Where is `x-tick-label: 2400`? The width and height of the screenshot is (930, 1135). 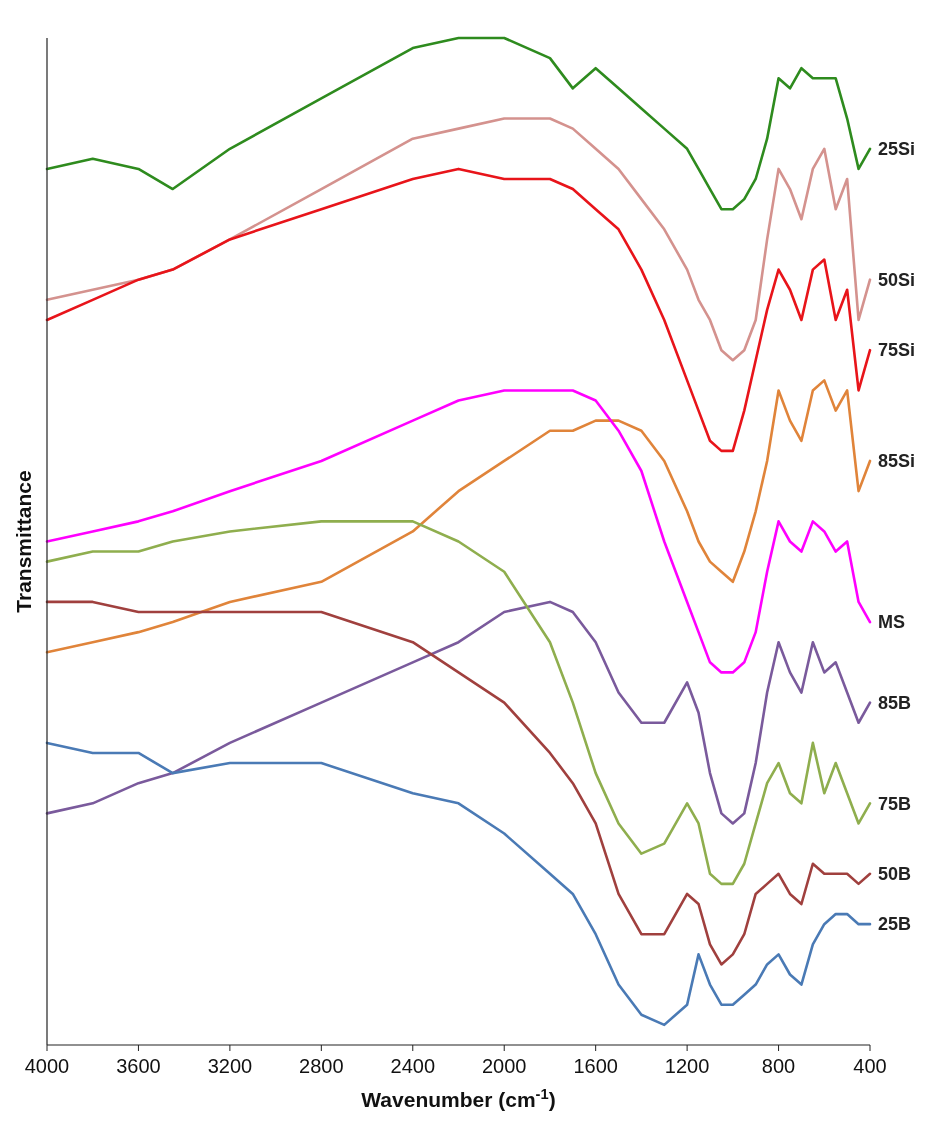
x-tick-label: 2400 is located at coordinates (413, 1066).